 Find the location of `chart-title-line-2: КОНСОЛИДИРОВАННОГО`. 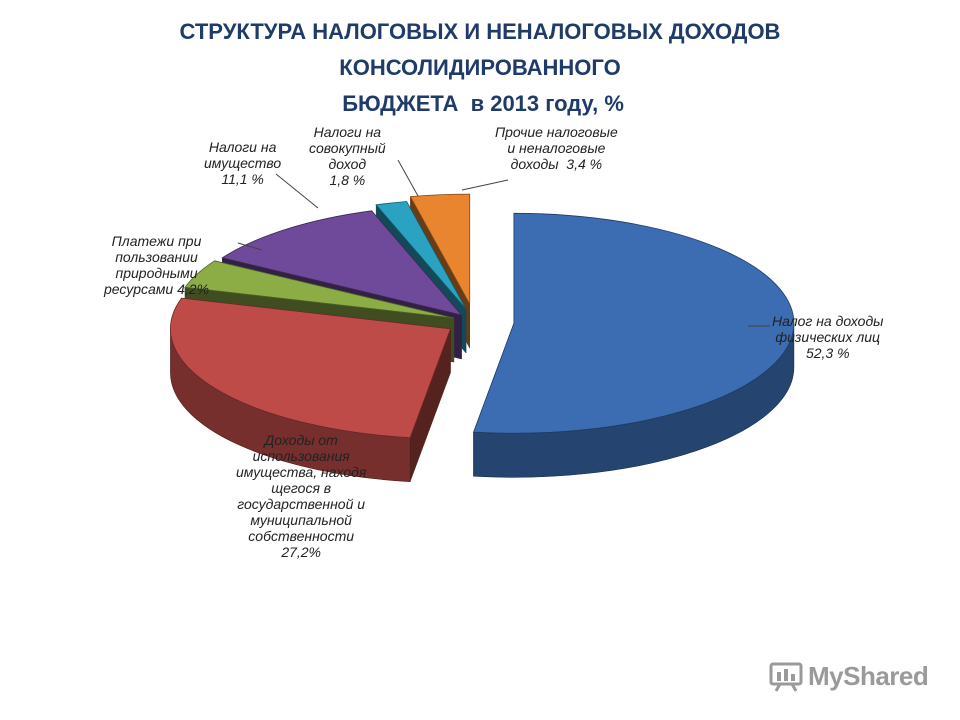

chart-title-line-2: КОНСОЛИДИРОВАННОГО is located at coordinates (480, 67).